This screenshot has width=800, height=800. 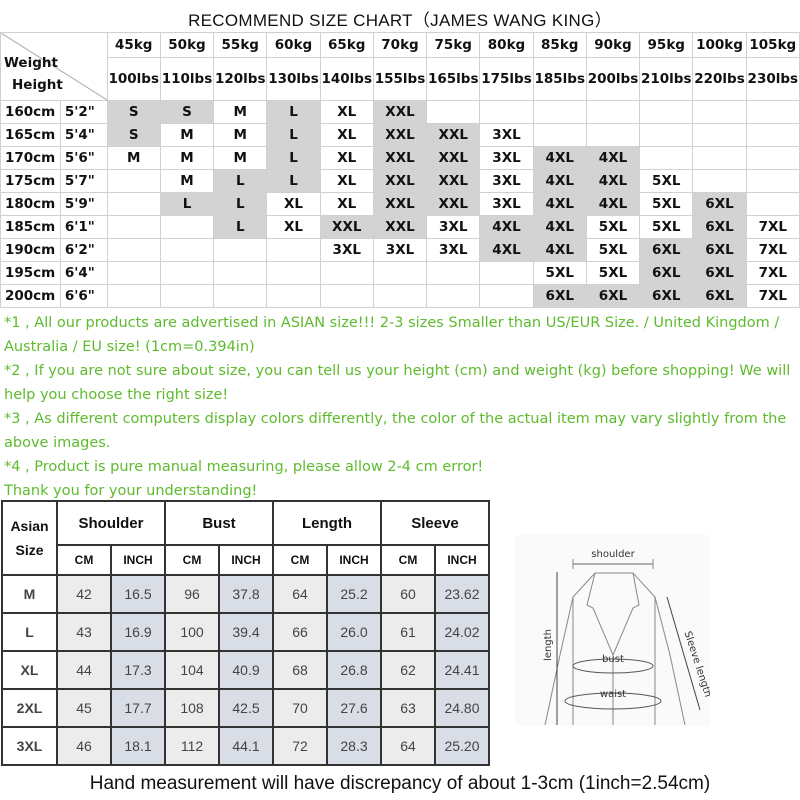 I want to click on size-label: L, so click(x=29, y=632).